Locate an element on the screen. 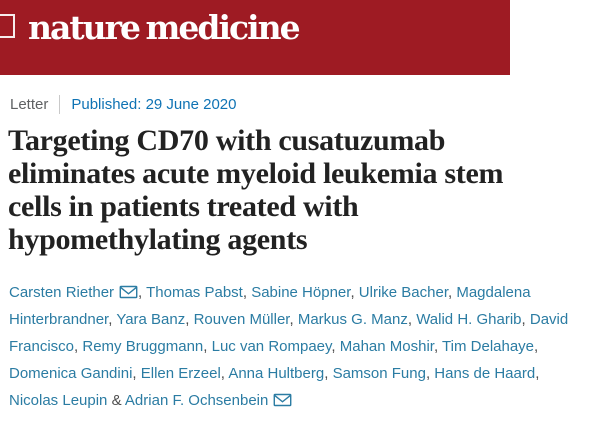  author-link: Yara Banz is located at coordinates (151, 319).